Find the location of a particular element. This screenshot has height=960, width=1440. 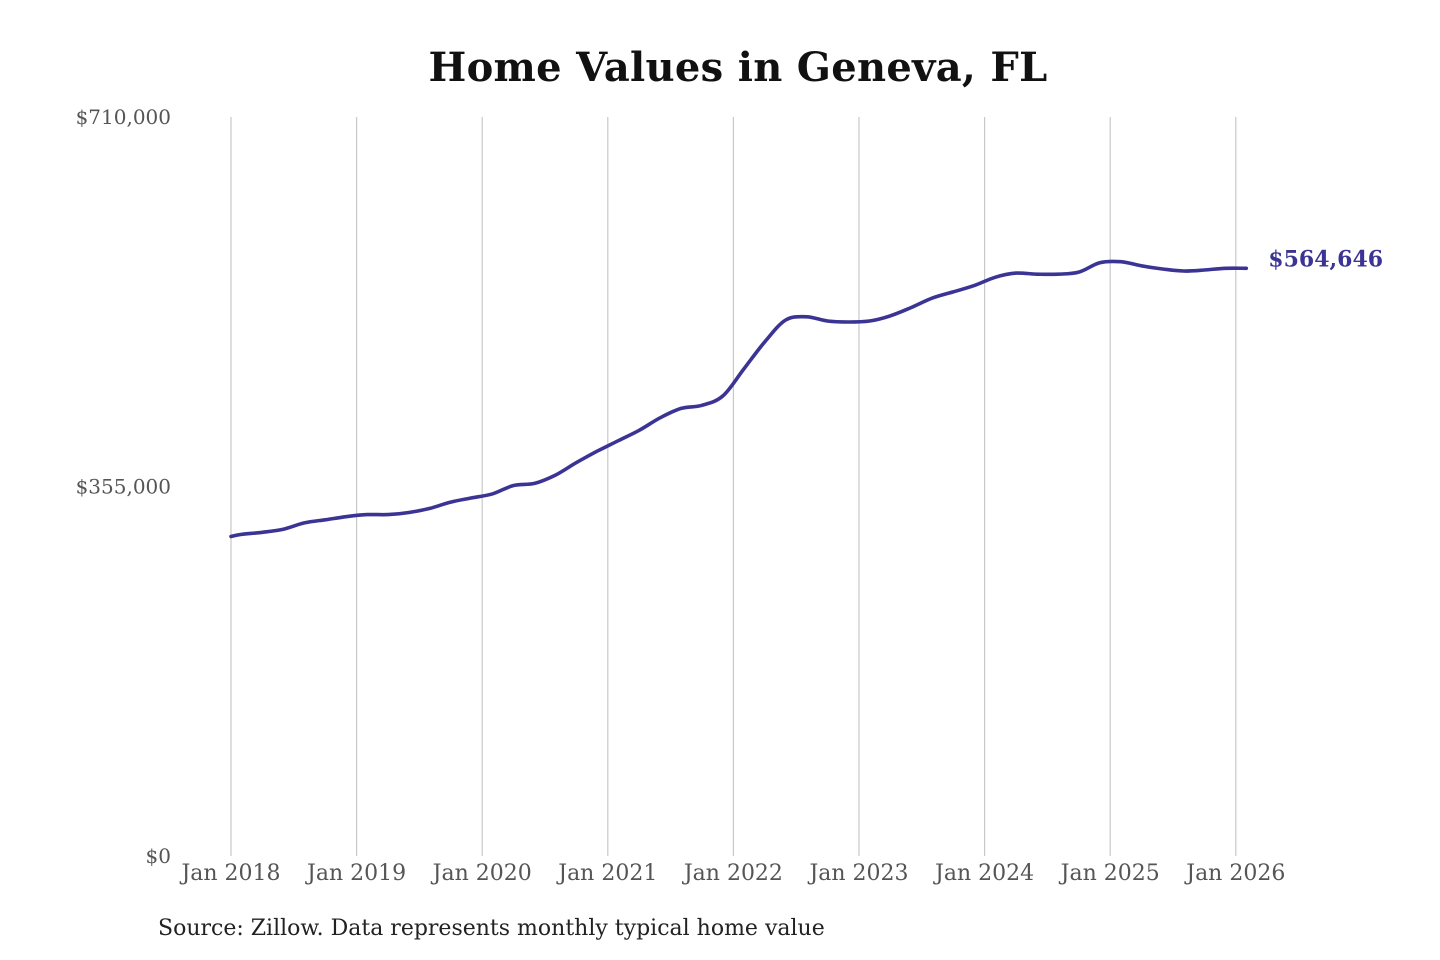

x-tick-label: Jan 2022 is located at coordinates (732, 873).